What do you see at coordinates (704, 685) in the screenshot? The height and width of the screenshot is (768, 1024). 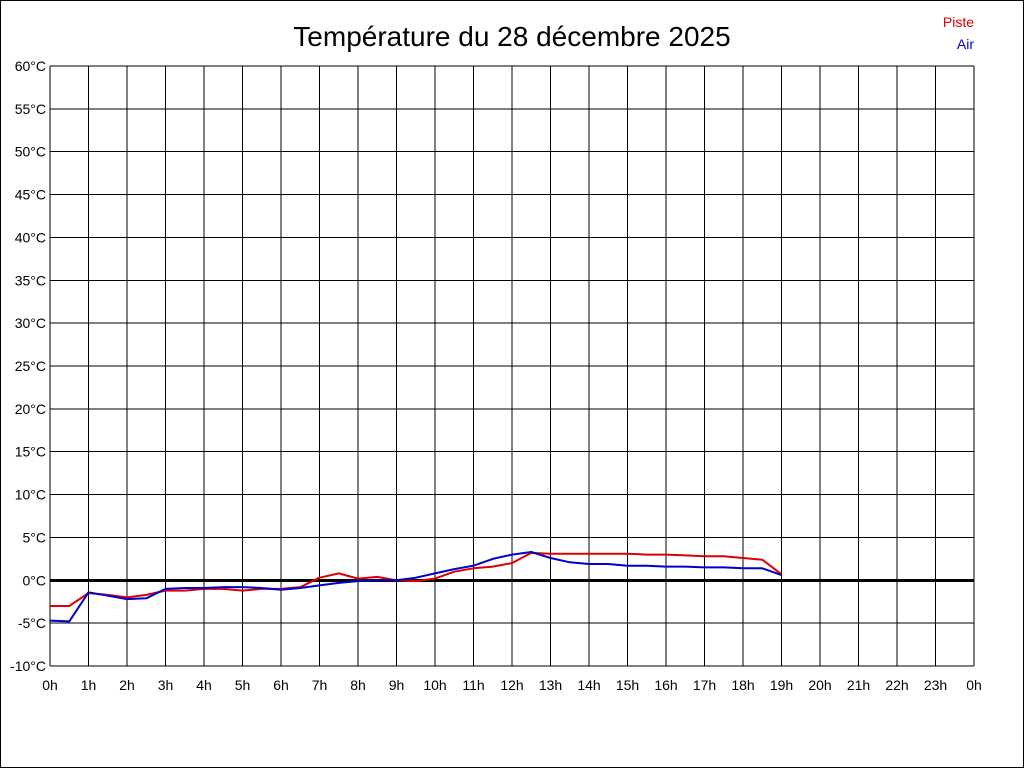 I see `x-tick-label: 17h` at bounding box center [704, 685].